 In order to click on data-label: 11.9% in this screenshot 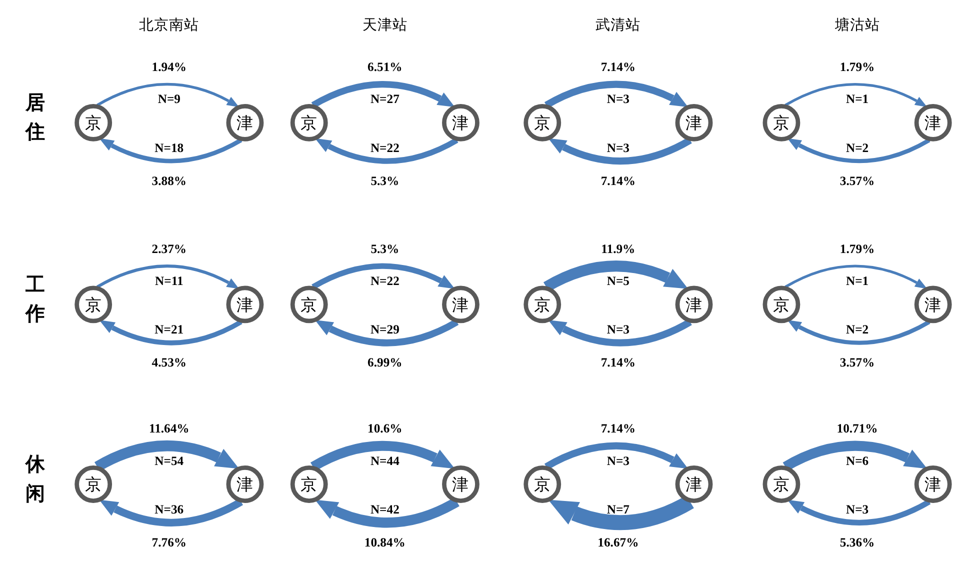, I will do `click(618, 249)`.